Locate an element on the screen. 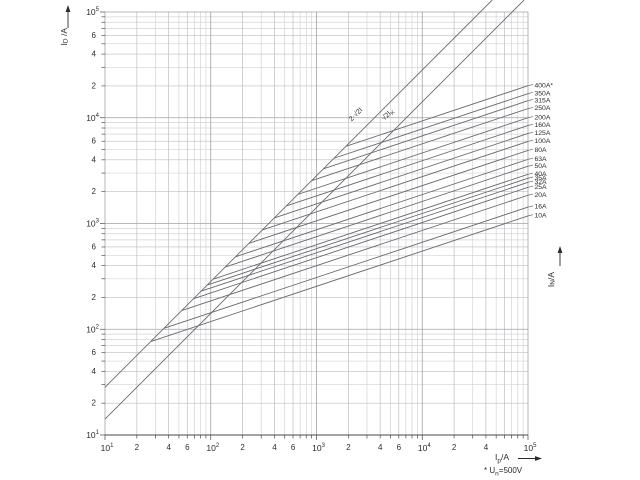  curve-label-10A: 10A is located at coordinates (541, 215).